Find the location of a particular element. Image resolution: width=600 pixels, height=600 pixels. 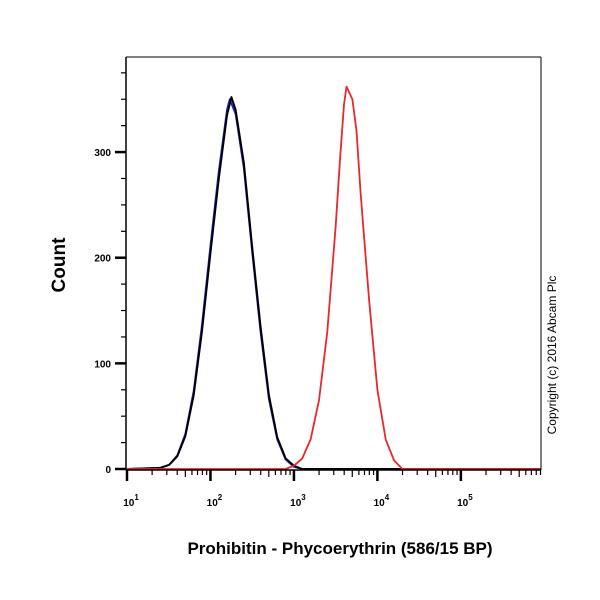

y-tick-label: 200 is located at coordinates (102, 259).